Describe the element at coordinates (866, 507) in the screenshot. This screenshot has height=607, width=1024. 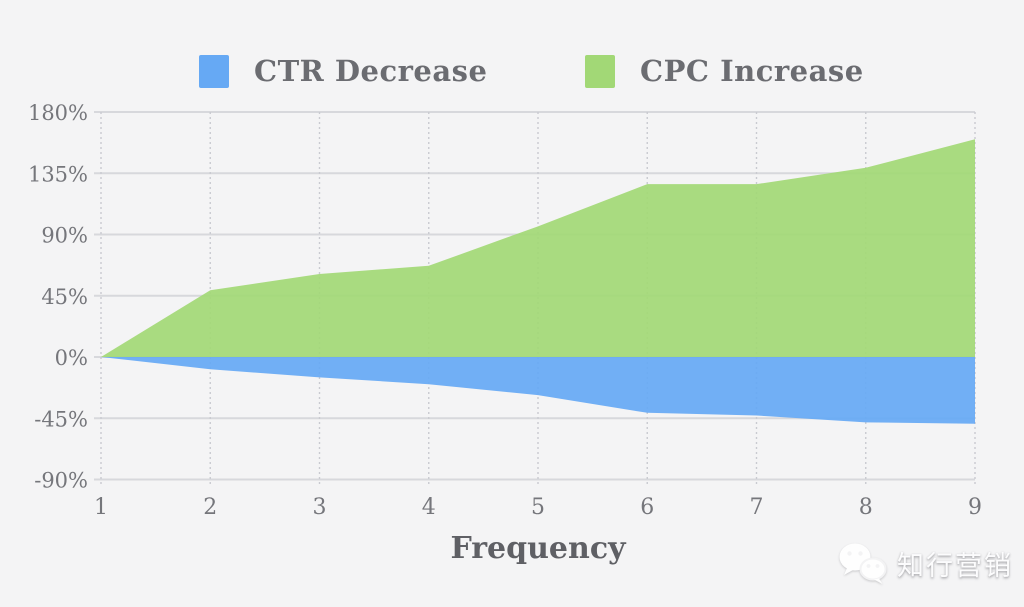
I see `x-tick-label: 8` at that location.